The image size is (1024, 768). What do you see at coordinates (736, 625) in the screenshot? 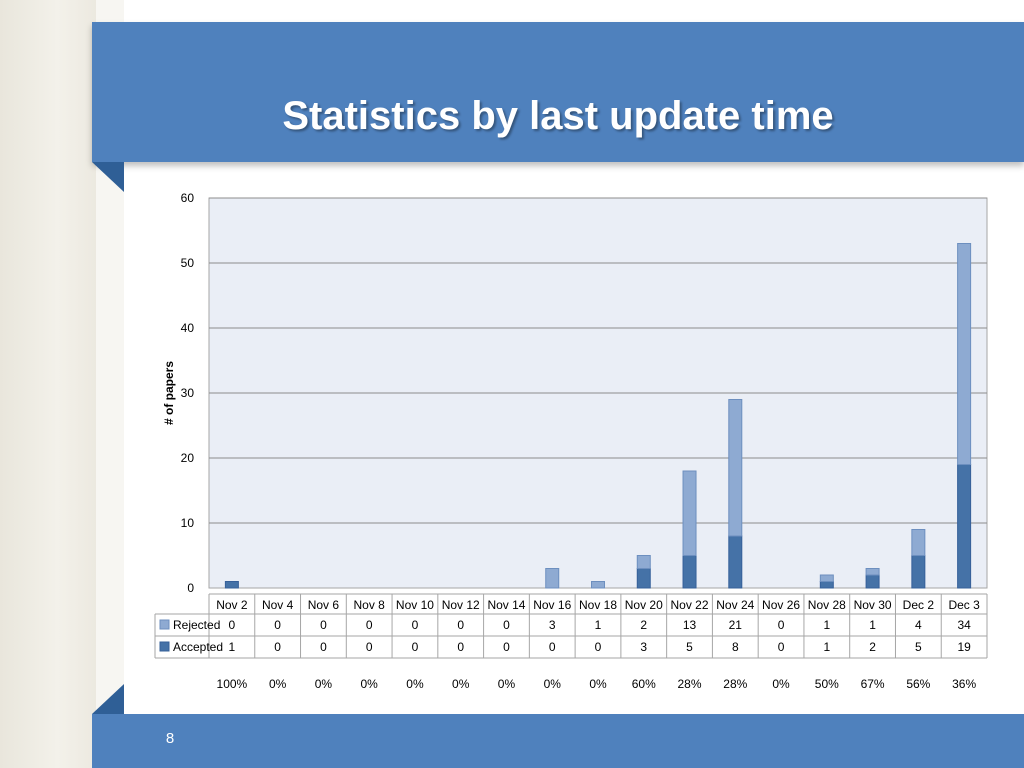
I see `table-cell-rejected: 21` at bounding box center [736, 625].